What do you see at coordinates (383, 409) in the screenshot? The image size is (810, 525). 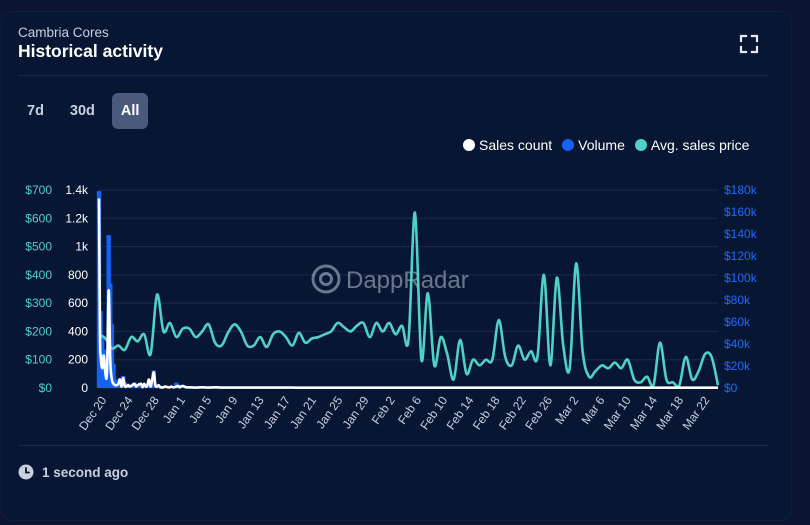 I see `x-axis-tick: Feb 2` at bounding box center [383, 409].